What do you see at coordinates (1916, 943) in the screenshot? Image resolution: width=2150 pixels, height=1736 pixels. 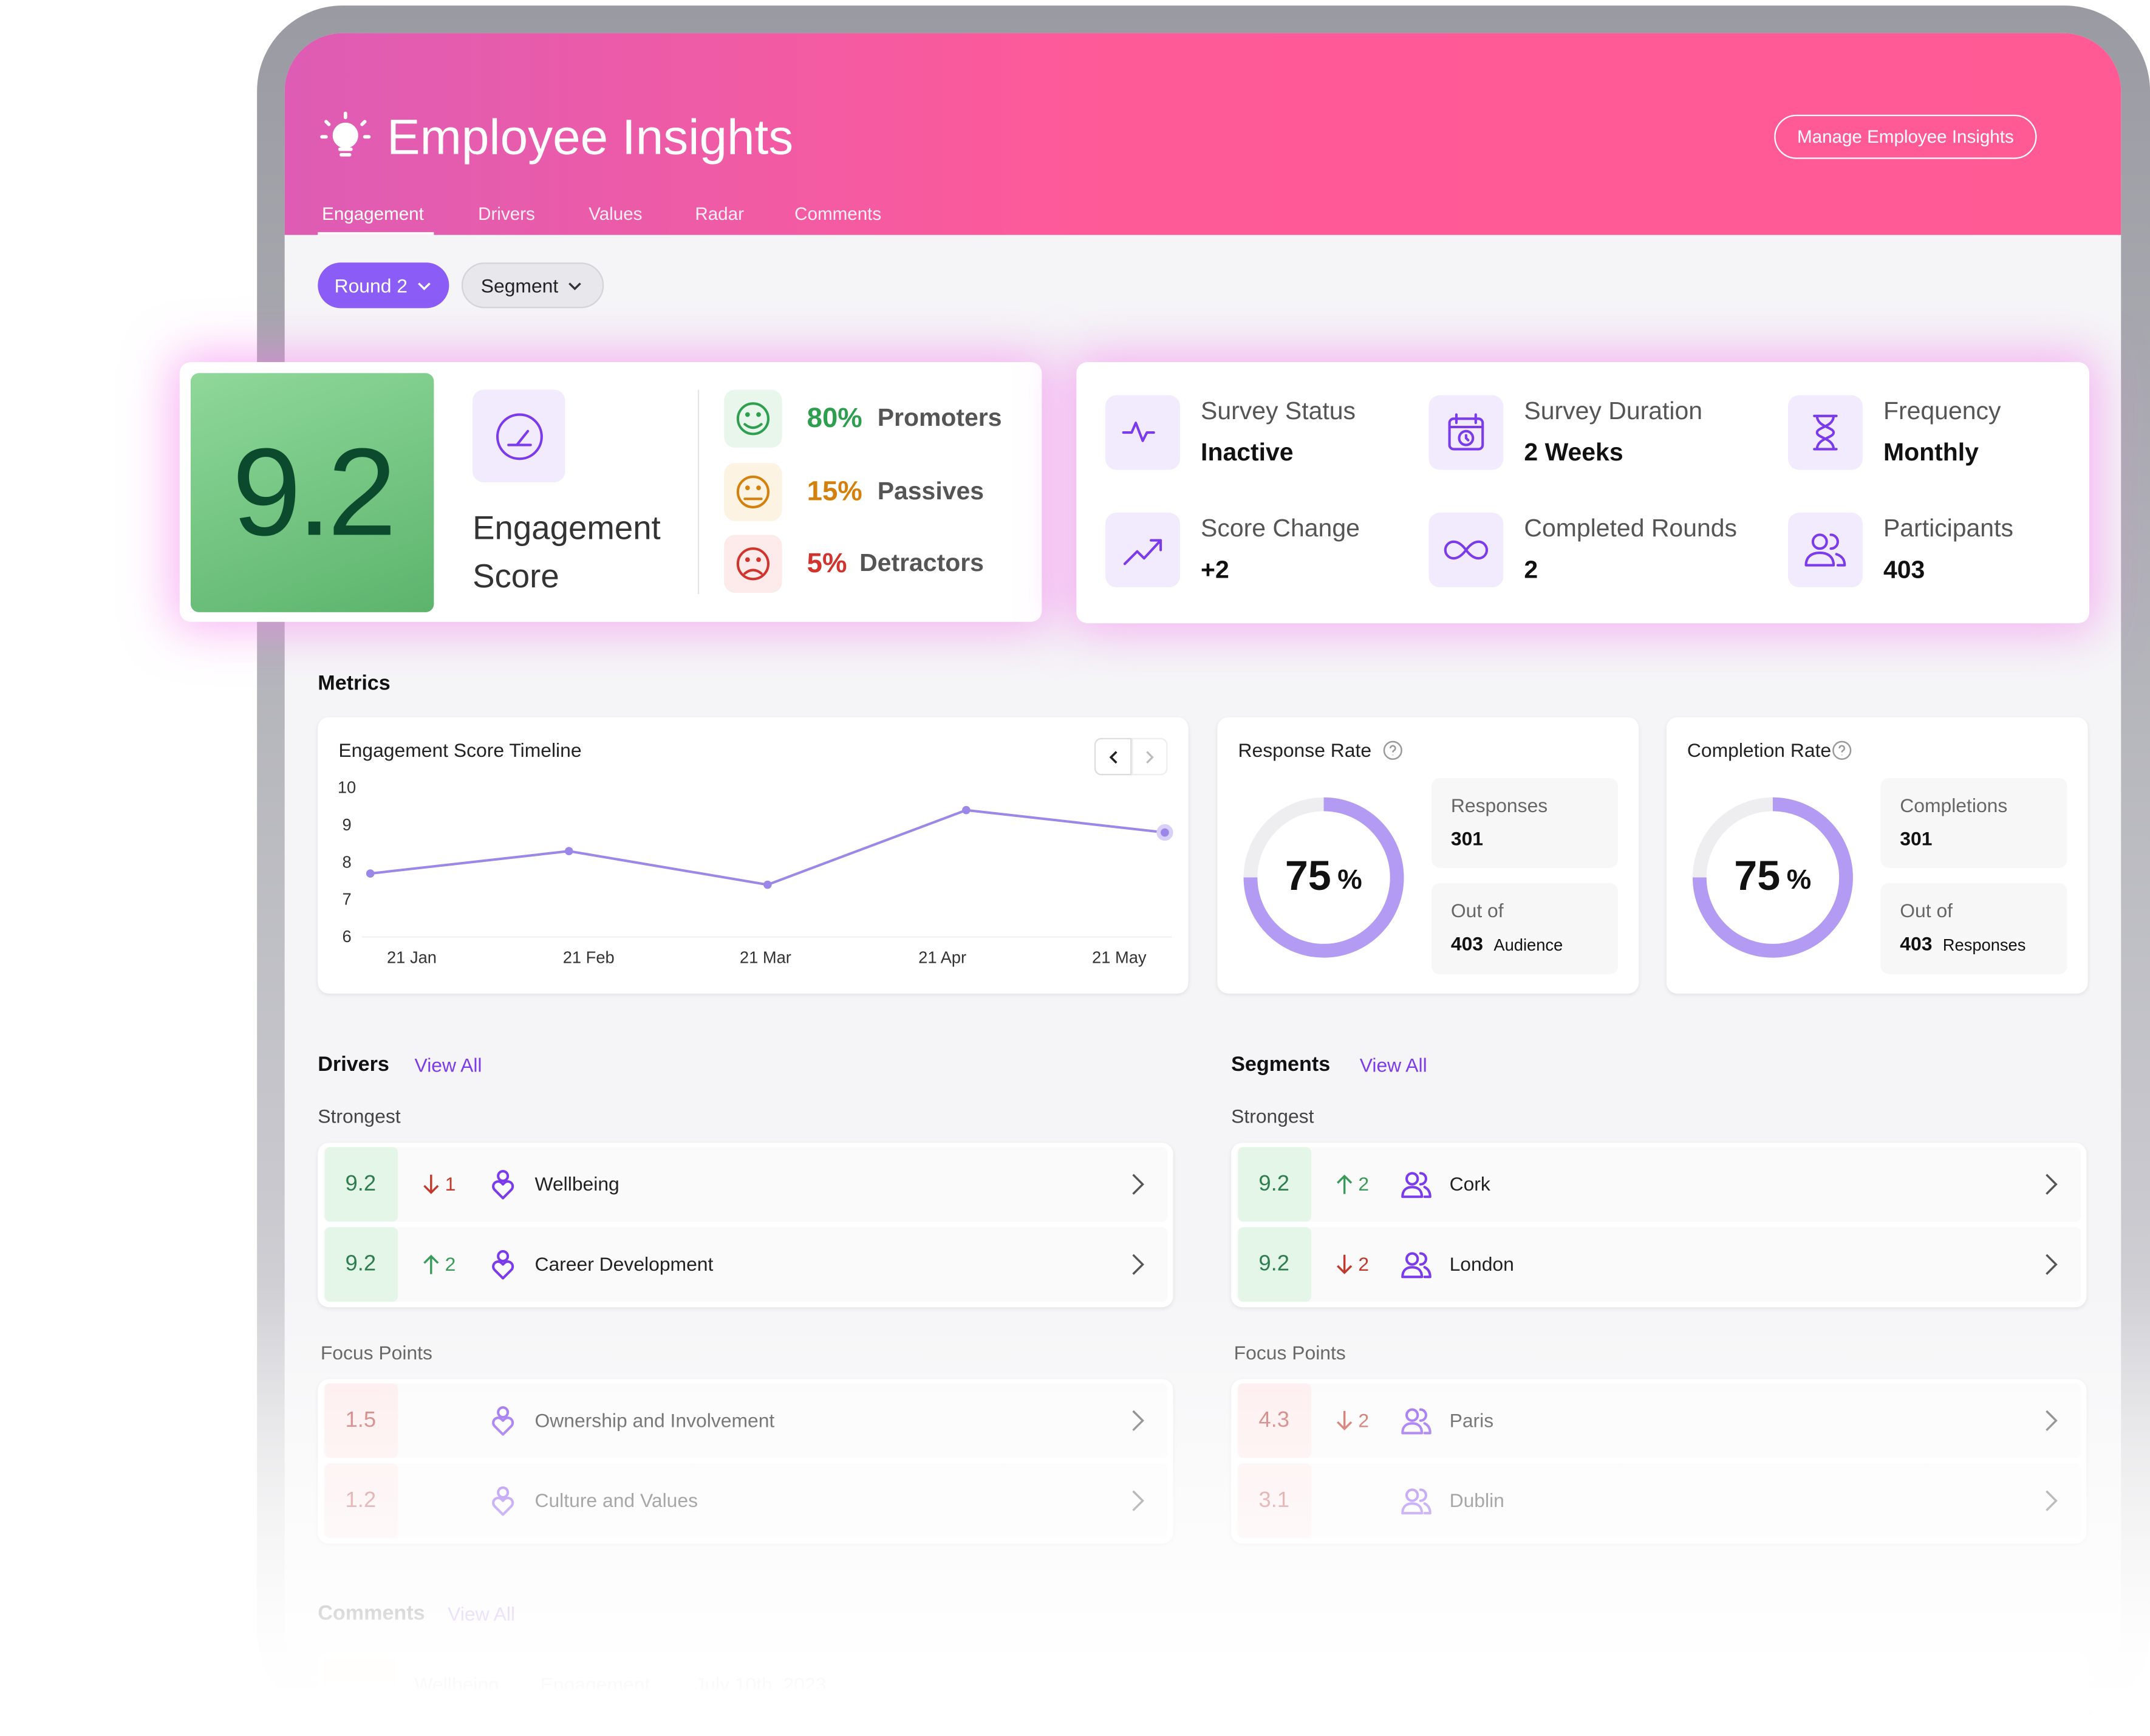 I see `total-value: 403` at bounding box center [1916, 943].